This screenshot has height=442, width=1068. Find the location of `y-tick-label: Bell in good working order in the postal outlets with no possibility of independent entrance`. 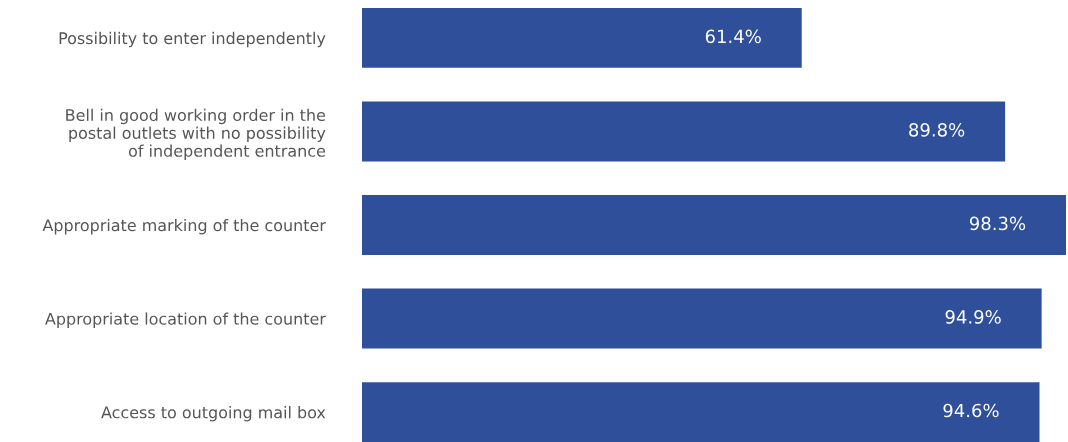

y-tick-label: Bell in good working order in the postal outlets with no possibility of independent entrance is located at coordinates (196, 134).